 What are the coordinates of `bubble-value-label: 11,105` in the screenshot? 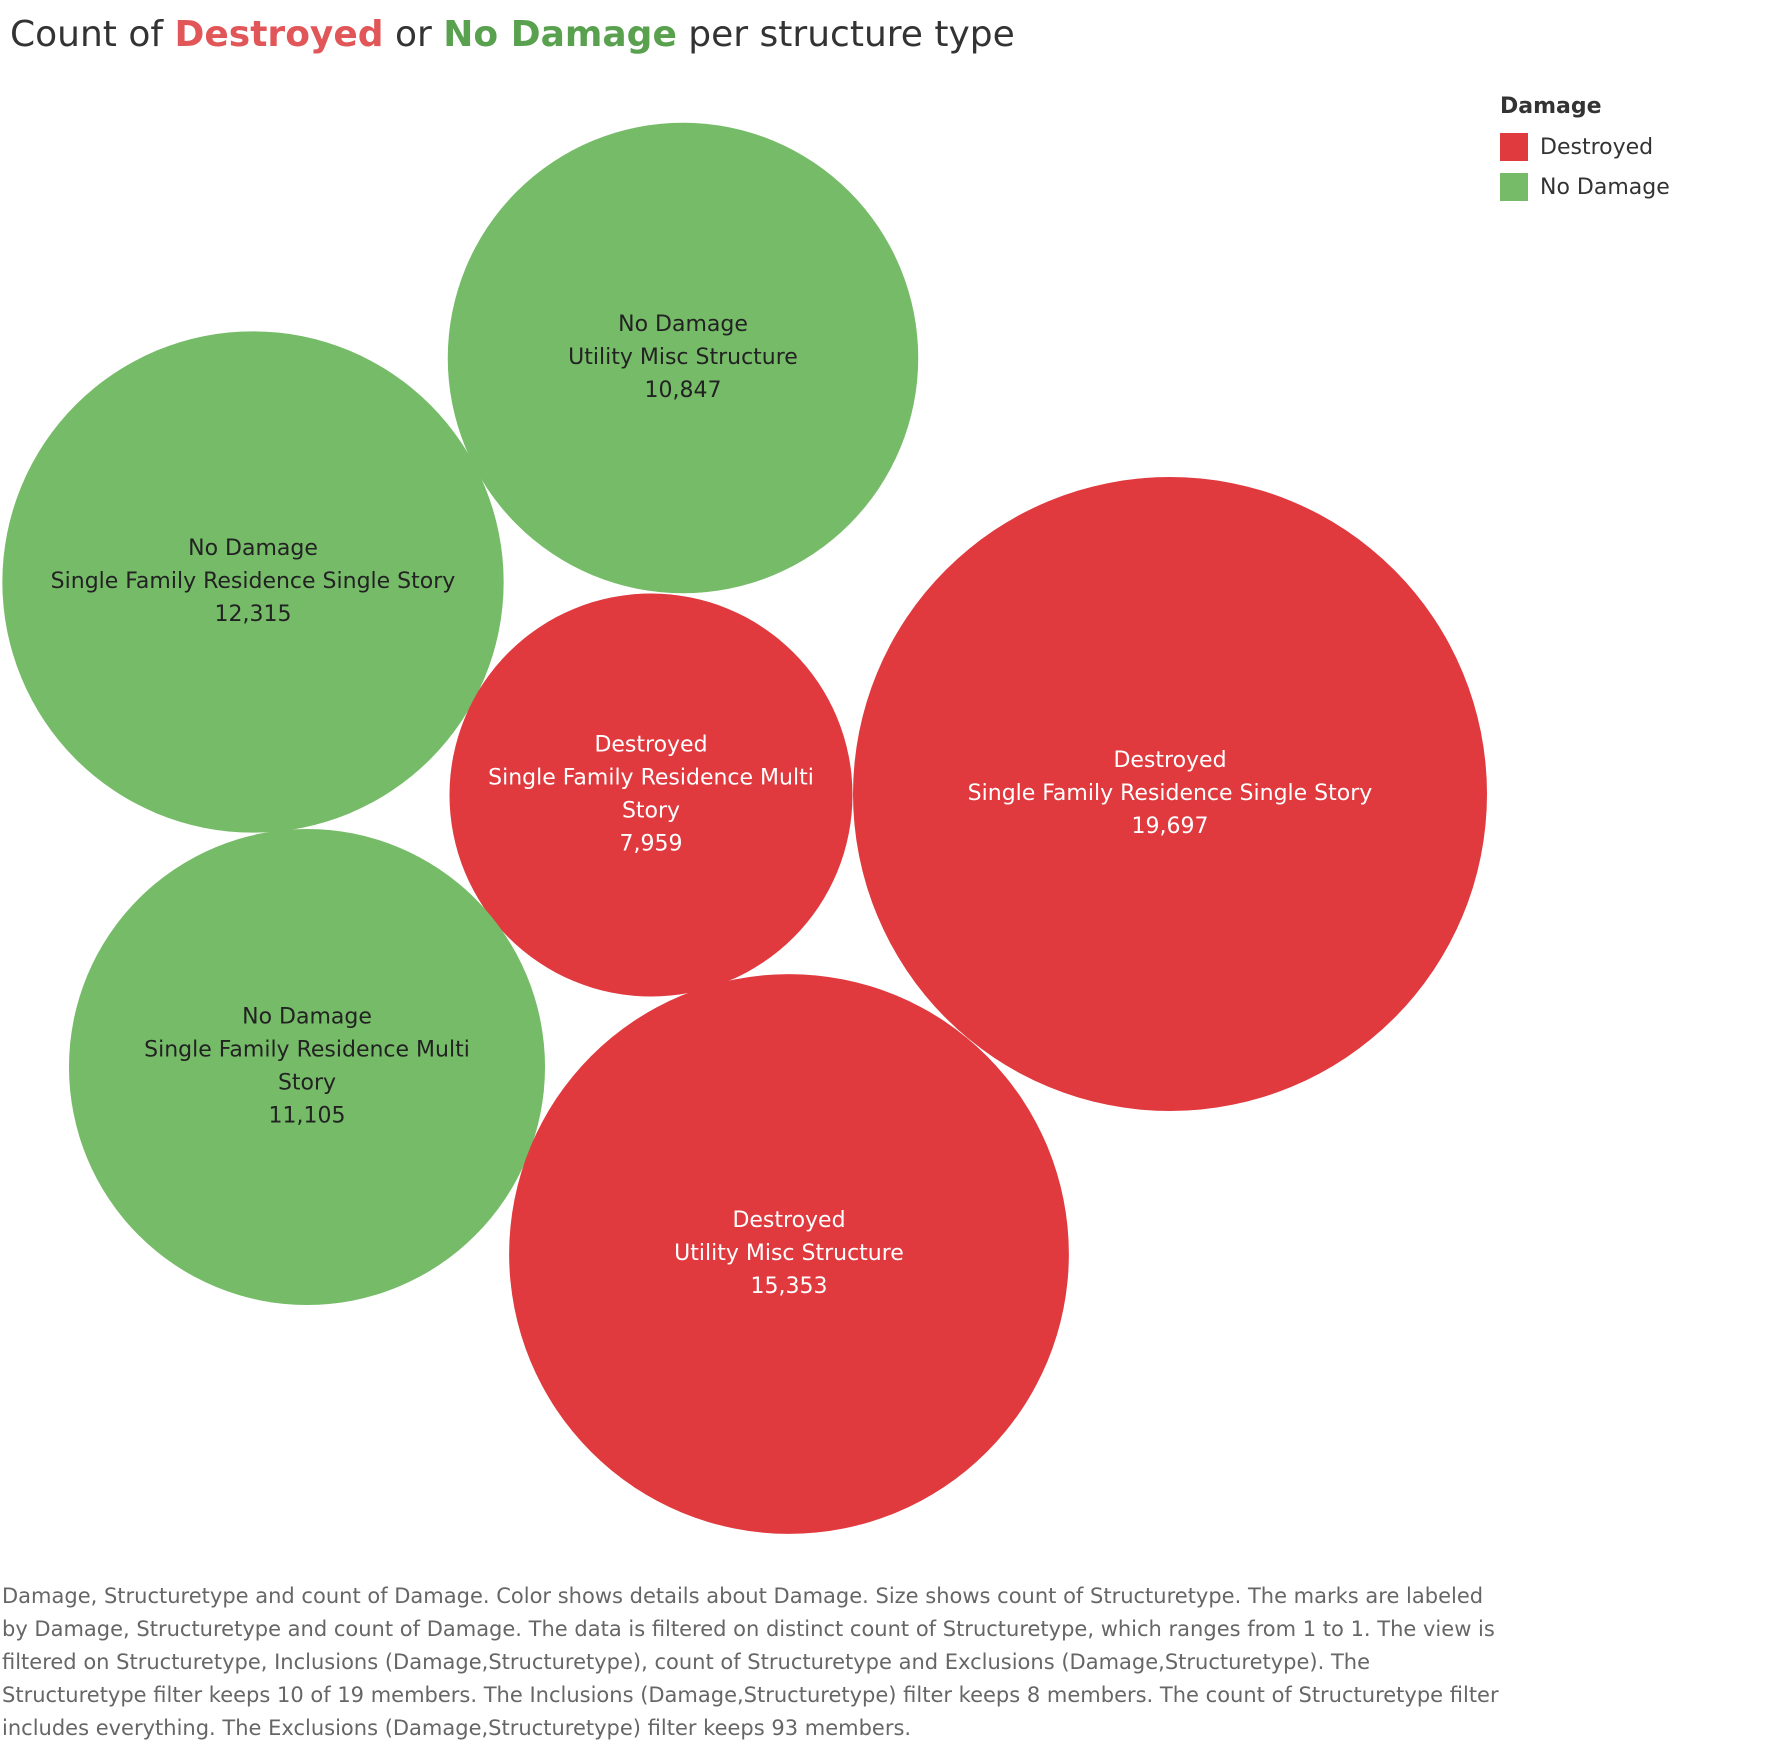 It's located at (307, 1116).